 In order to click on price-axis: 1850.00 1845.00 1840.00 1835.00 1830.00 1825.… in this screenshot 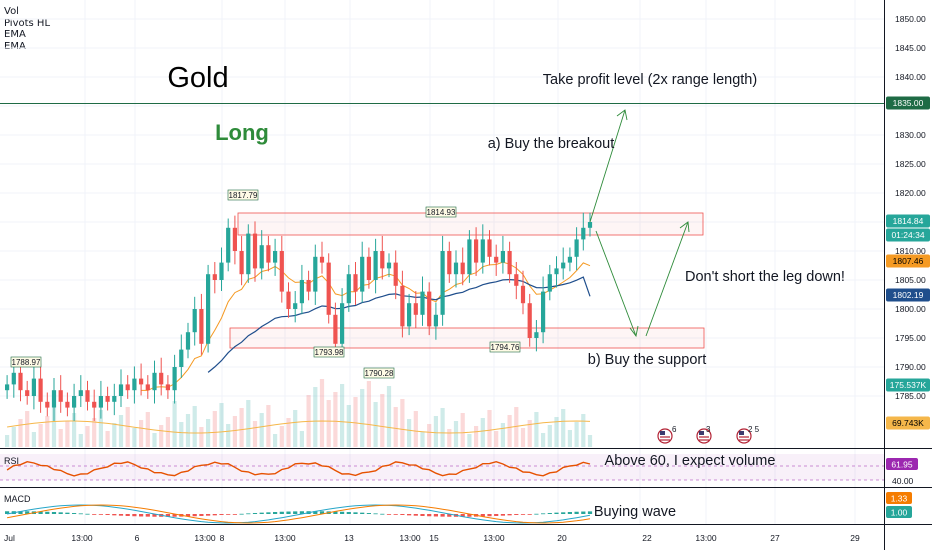, I will do `click(910, 207)`.